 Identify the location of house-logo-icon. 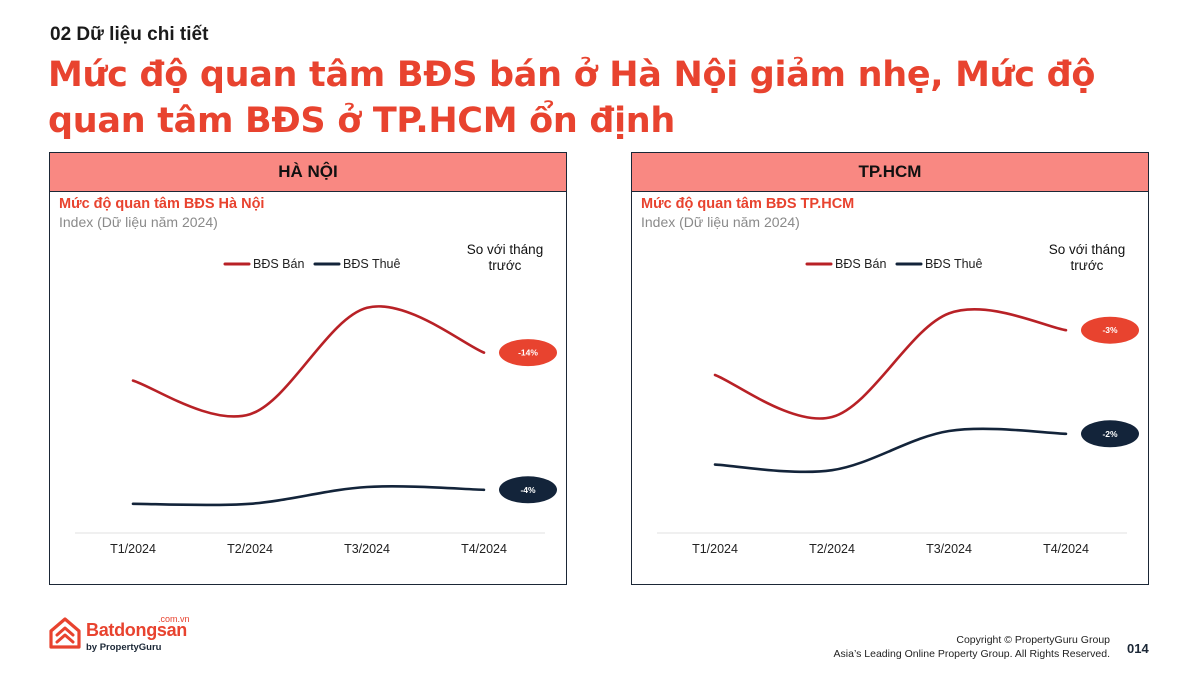
(65, 633).